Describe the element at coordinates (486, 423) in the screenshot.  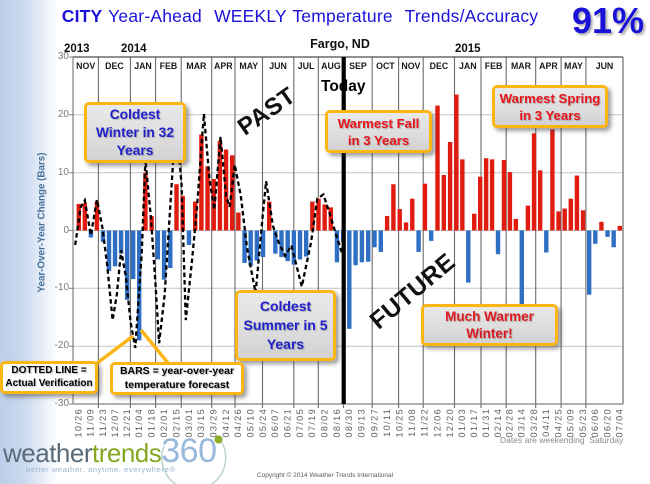
I see `svg-text: 01/31` at that location.